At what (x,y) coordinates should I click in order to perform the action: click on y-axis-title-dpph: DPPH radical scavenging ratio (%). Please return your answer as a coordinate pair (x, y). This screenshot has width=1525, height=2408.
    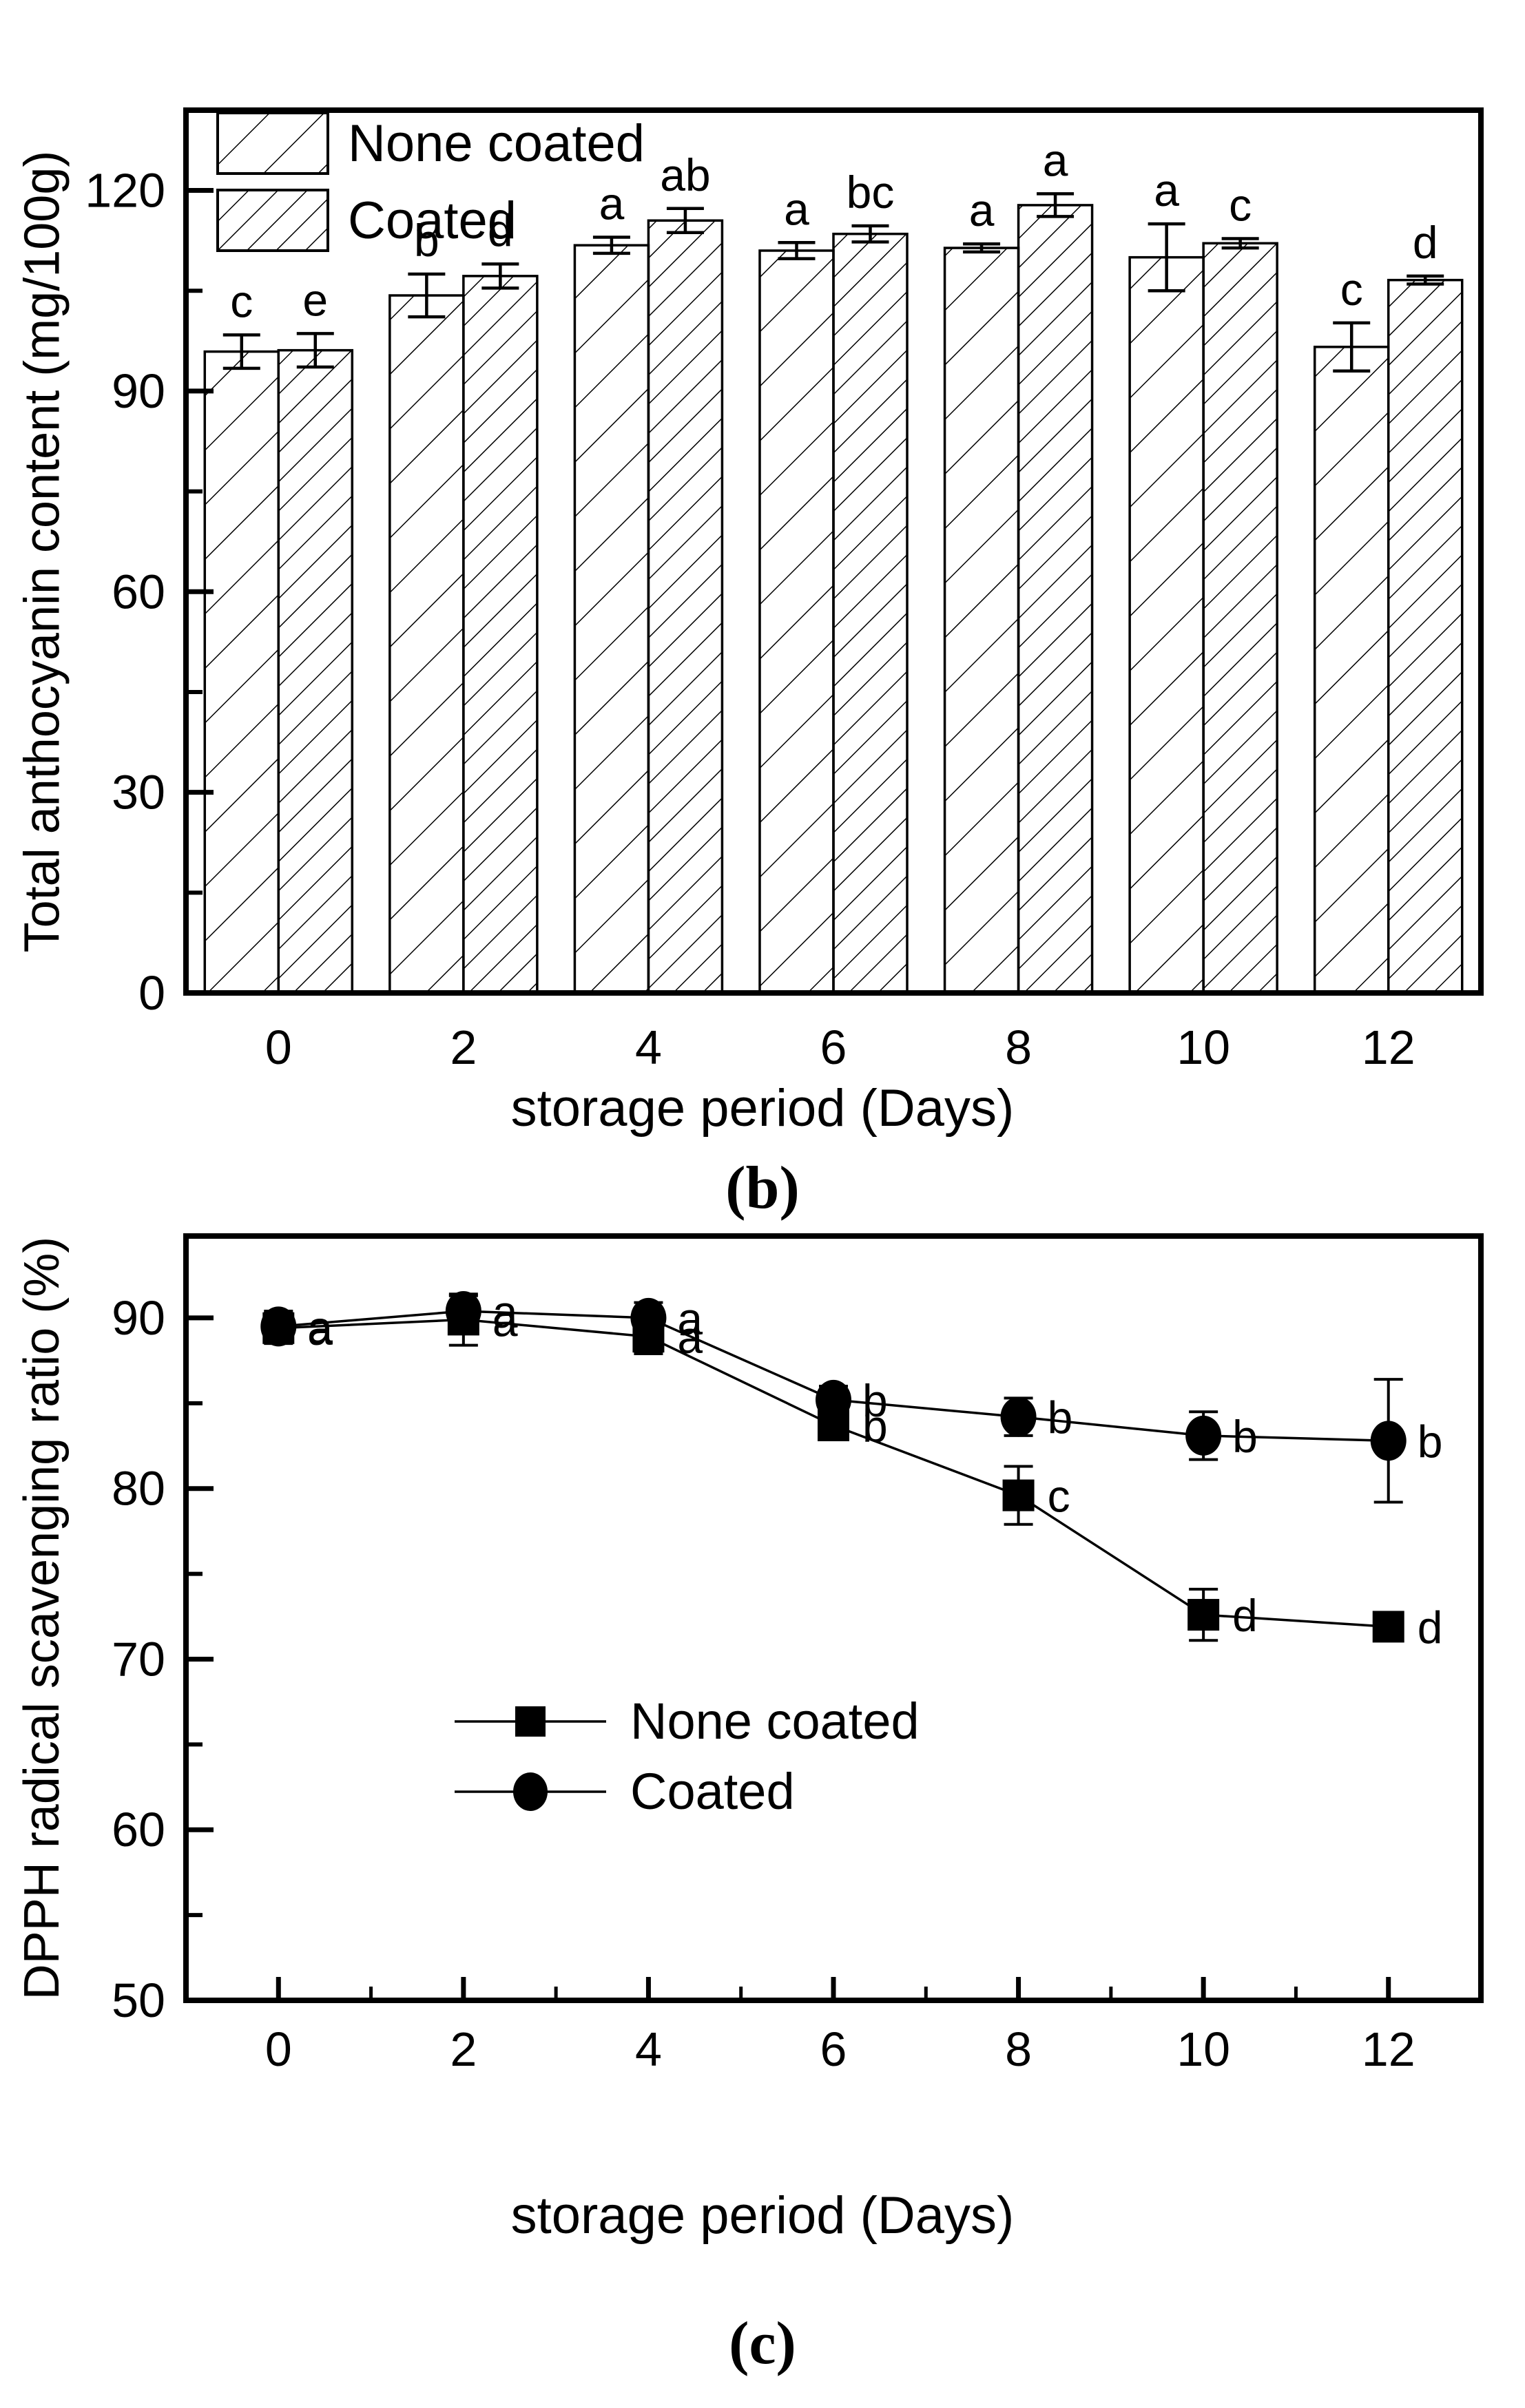
    Looking at the image, I should click on (42, 1618).